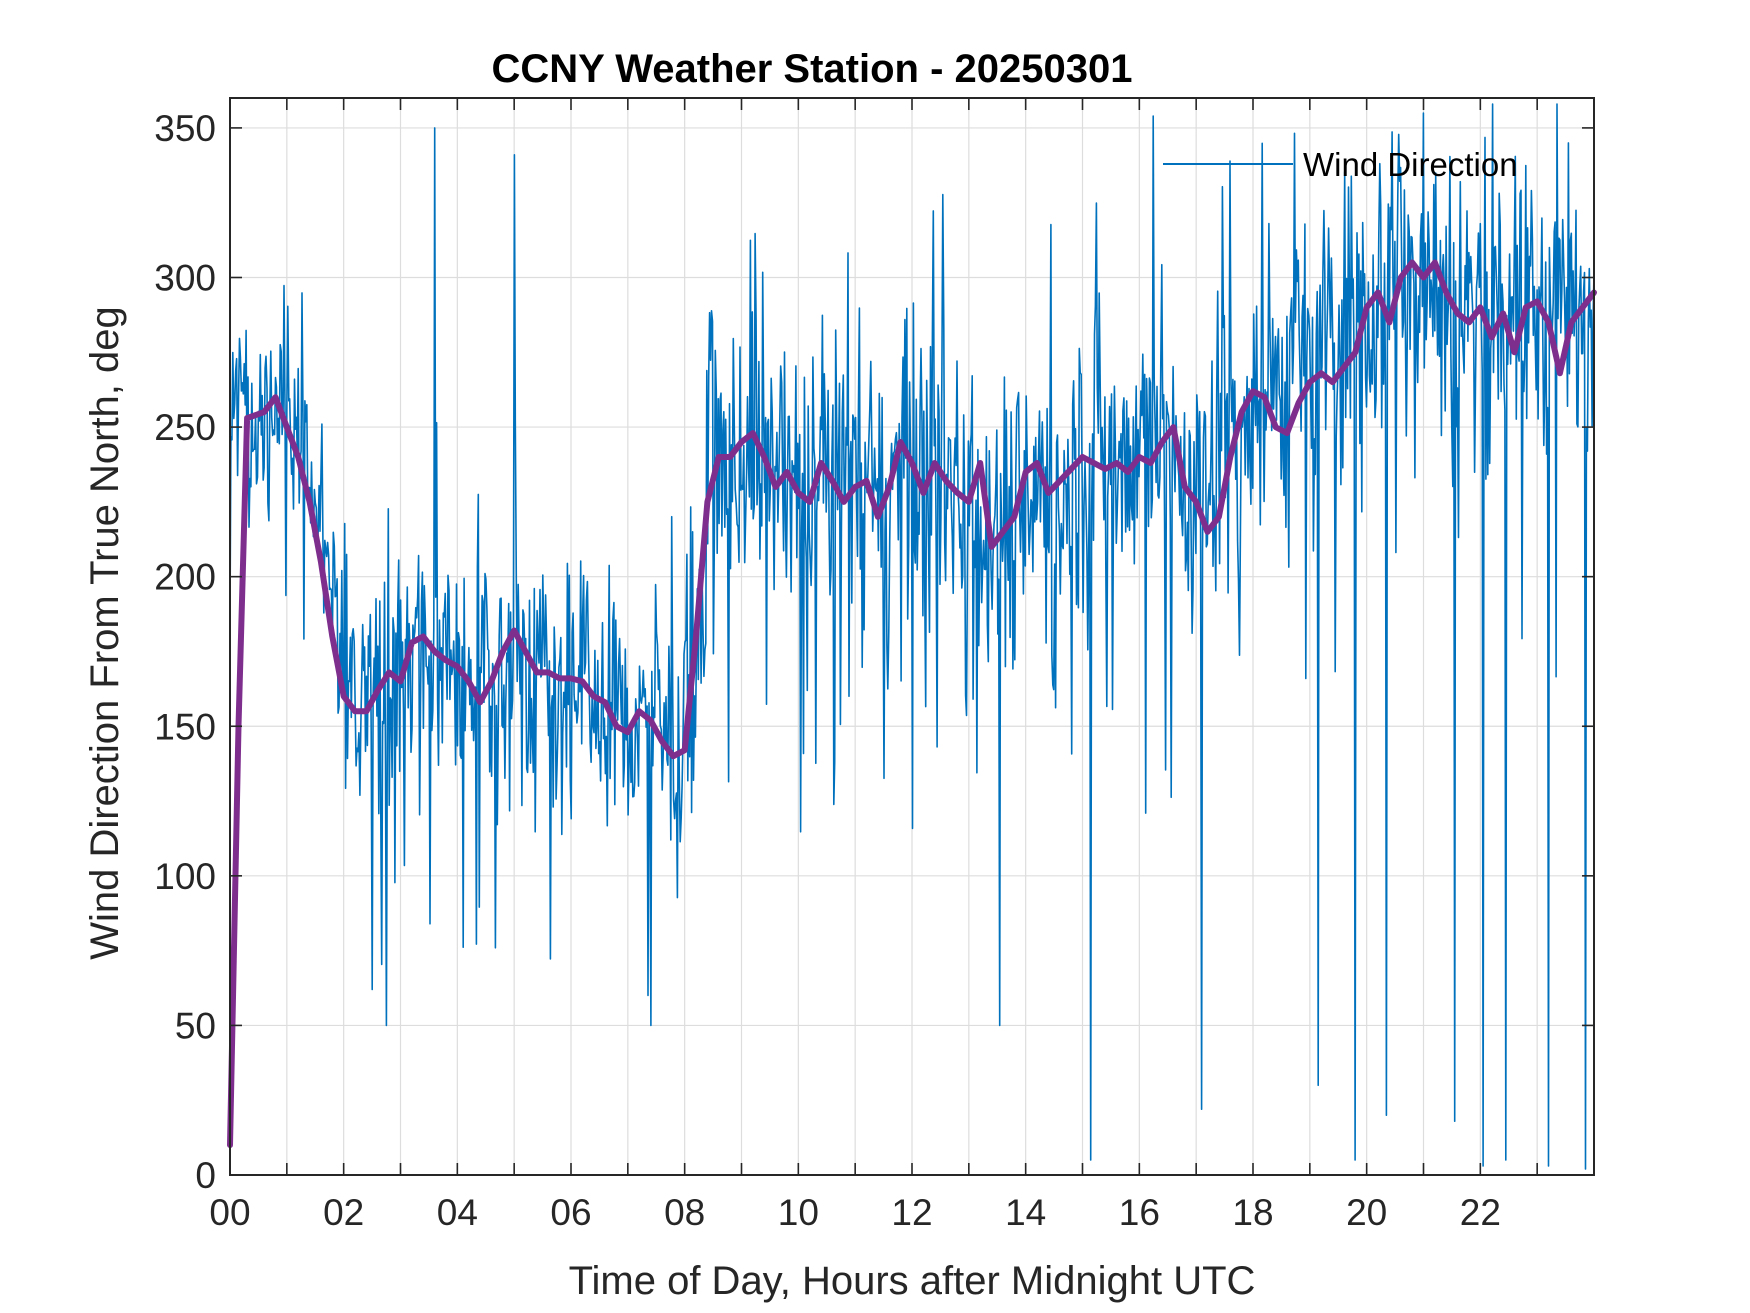 The image size is (1750, 1313). Describe the element at coordinates (185, 876) in the screenshot. I see `y-tick-label: 100` at that location.